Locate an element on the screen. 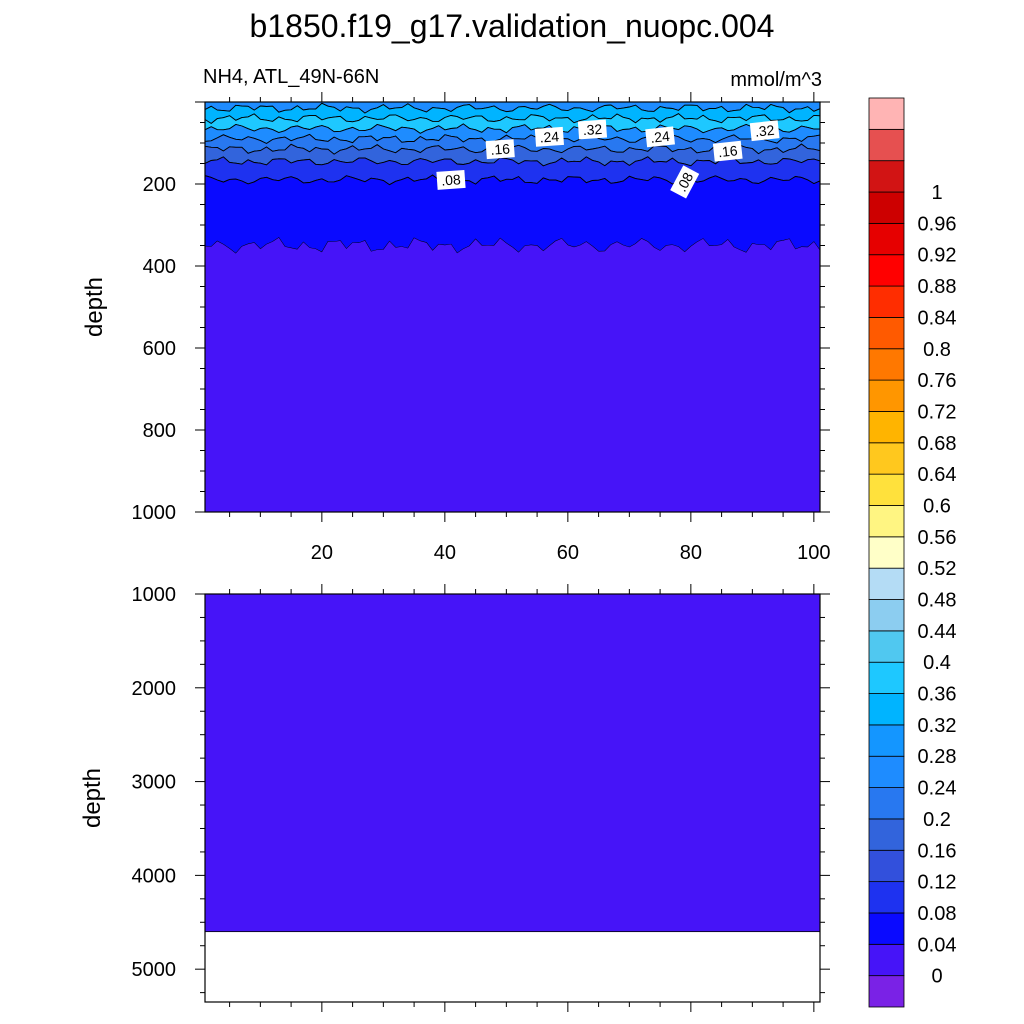 Image resolution: width=1024 pixels, height=1024 pixels. colorbar-label: 0.24 is located at coordinates (937, 789).